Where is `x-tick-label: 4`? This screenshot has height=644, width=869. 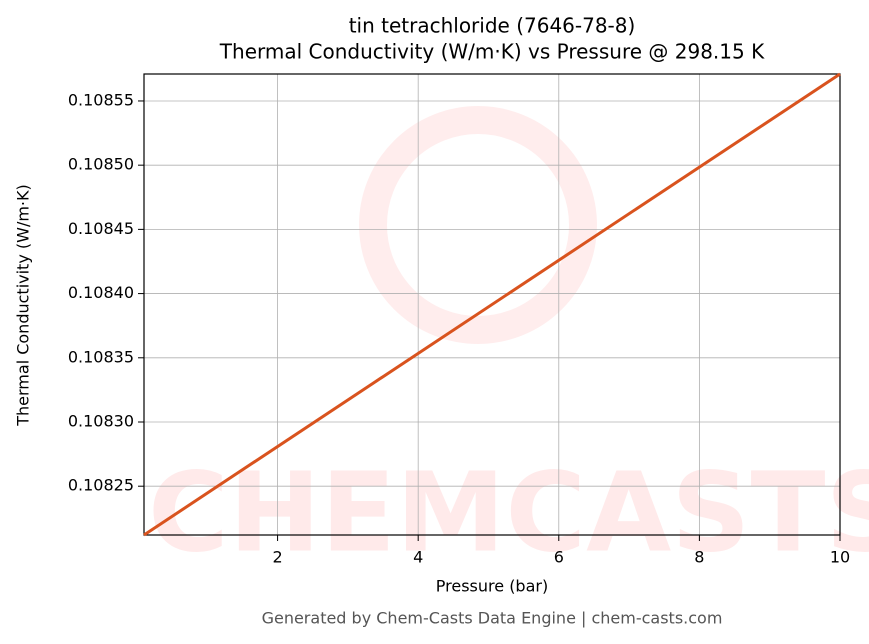
x-tick-label: 4 is located at coordinates (418, 557).